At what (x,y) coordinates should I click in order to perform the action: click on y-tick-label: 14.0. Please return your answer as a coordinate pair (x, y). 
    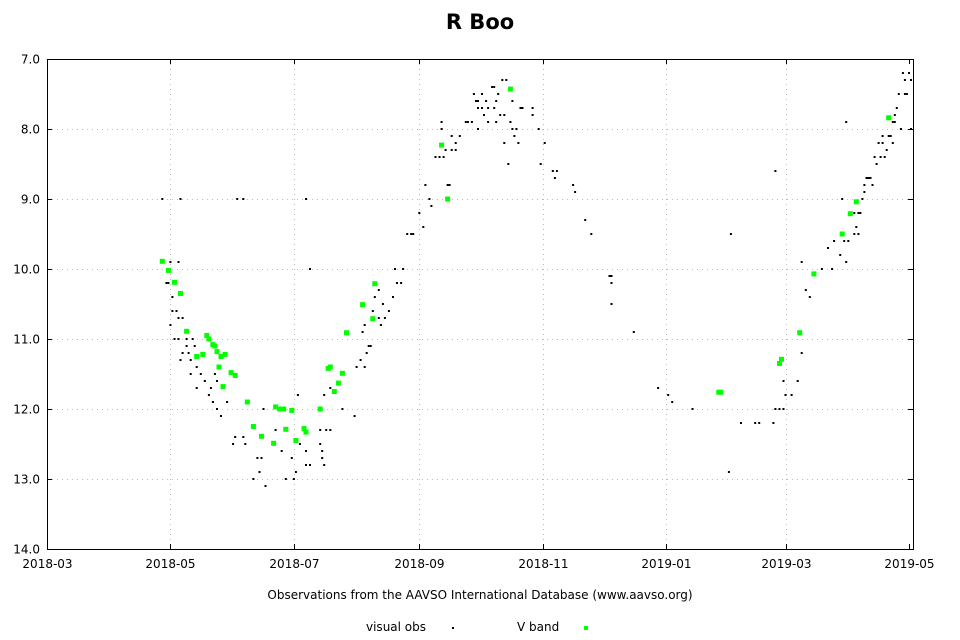
    Looking at the image, I should click on (26, 550).